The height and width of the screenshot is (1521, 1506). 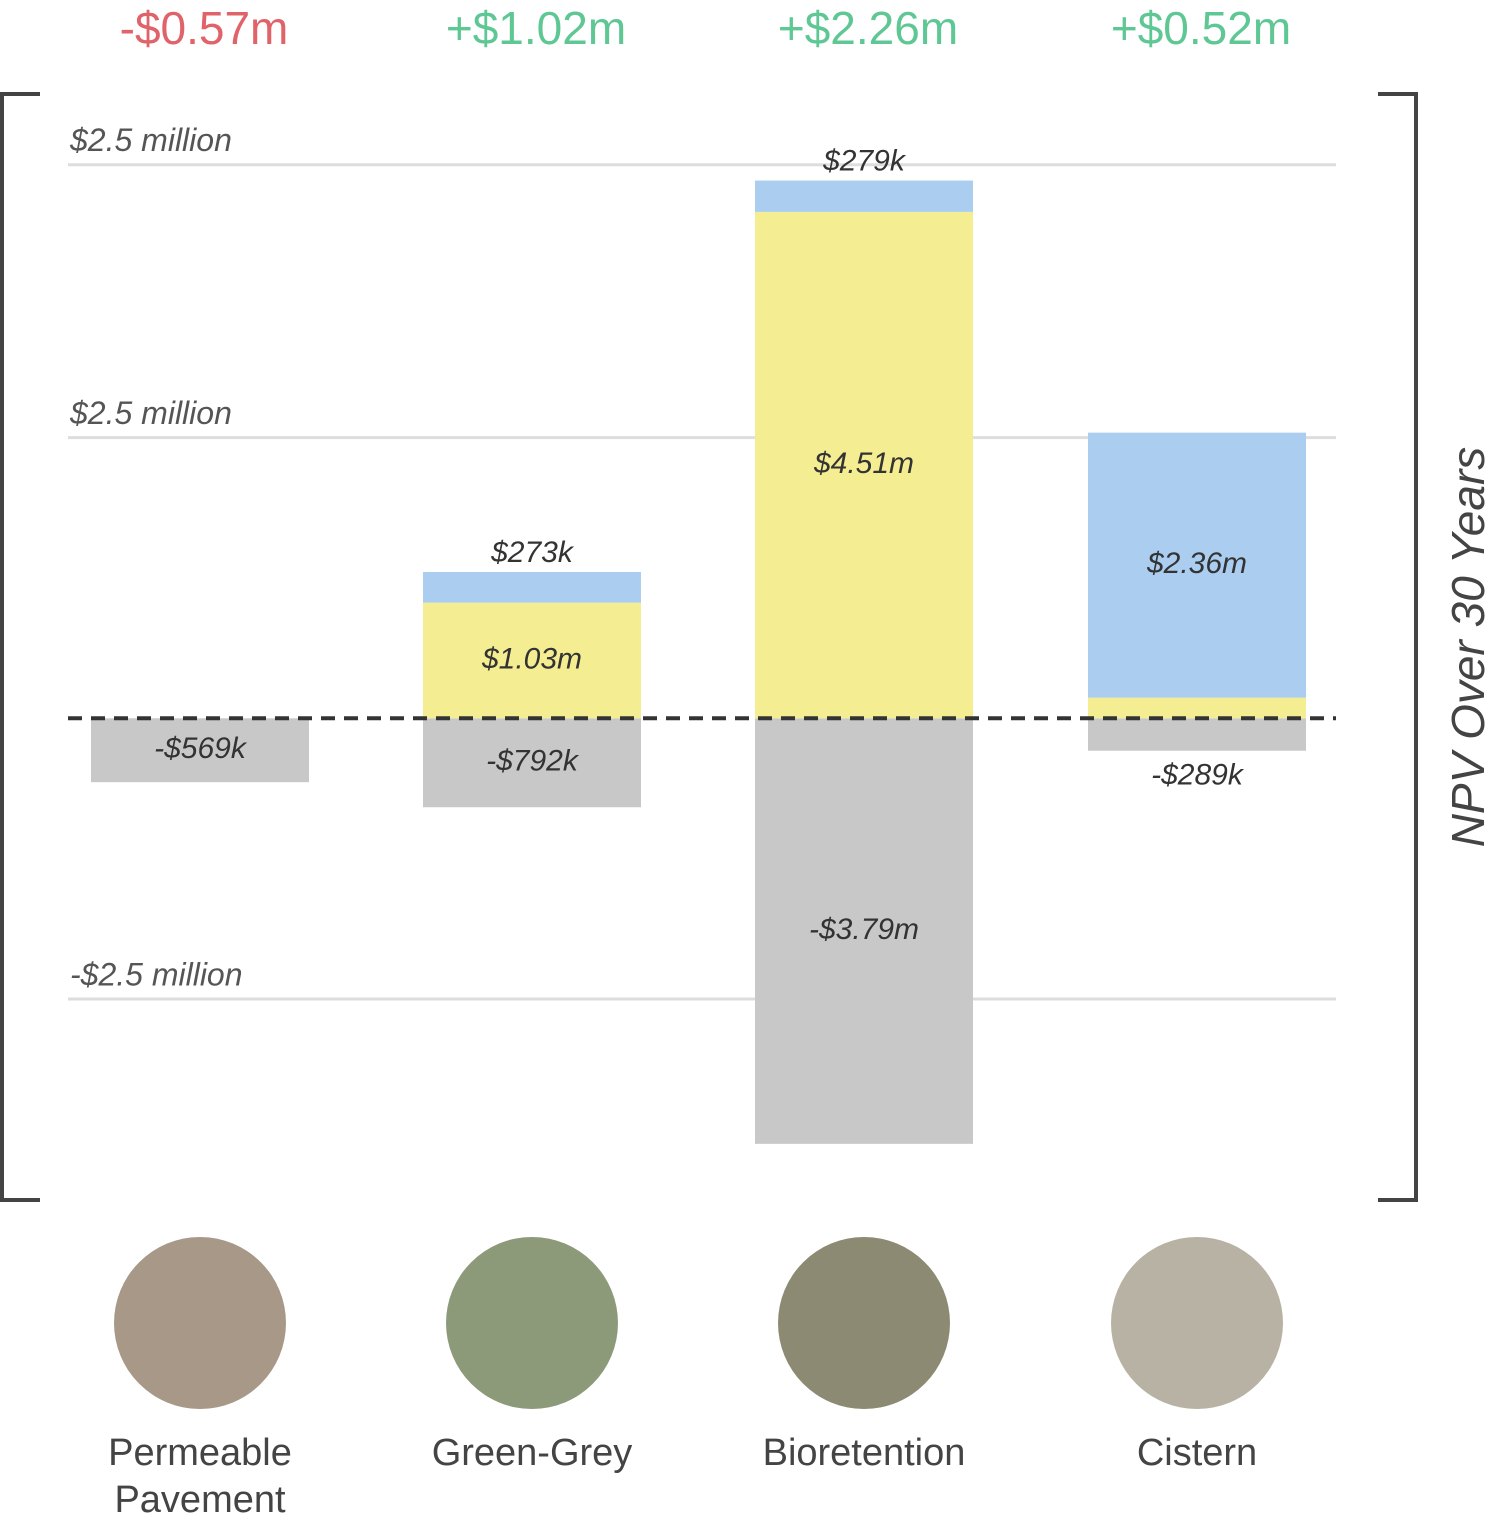 I want to click on value-label: $273k, so click(x=532, y=552).